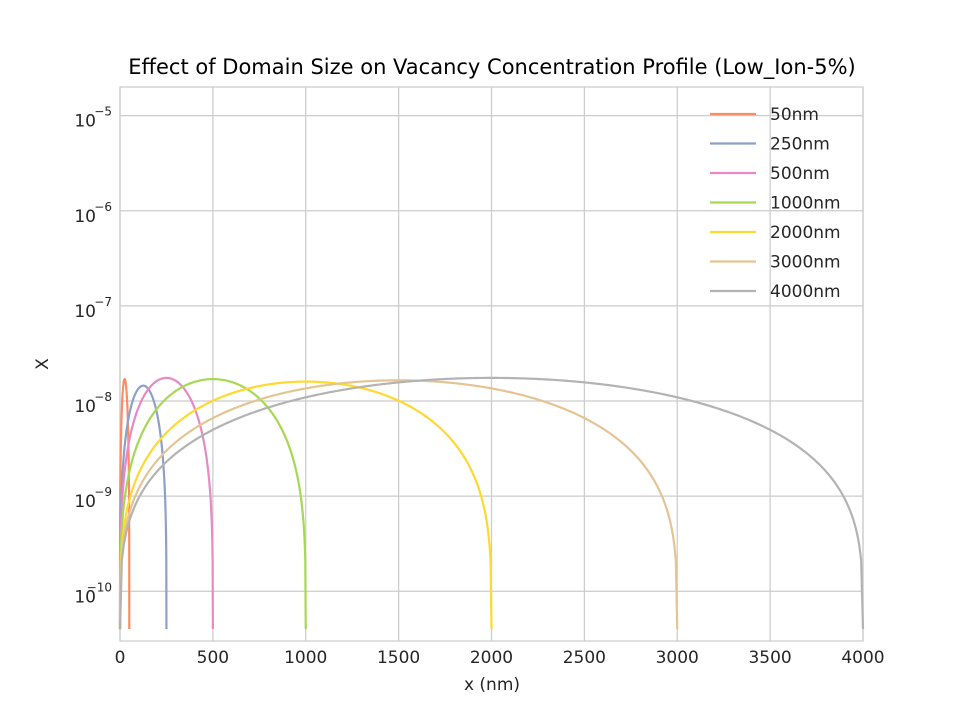 Image resolution: width=960 pixels, height=720 pixels. Describe the element at coordinates (805, 263) in the screenshot. I see `legend-label-3000nm: 3000nm` at that location.